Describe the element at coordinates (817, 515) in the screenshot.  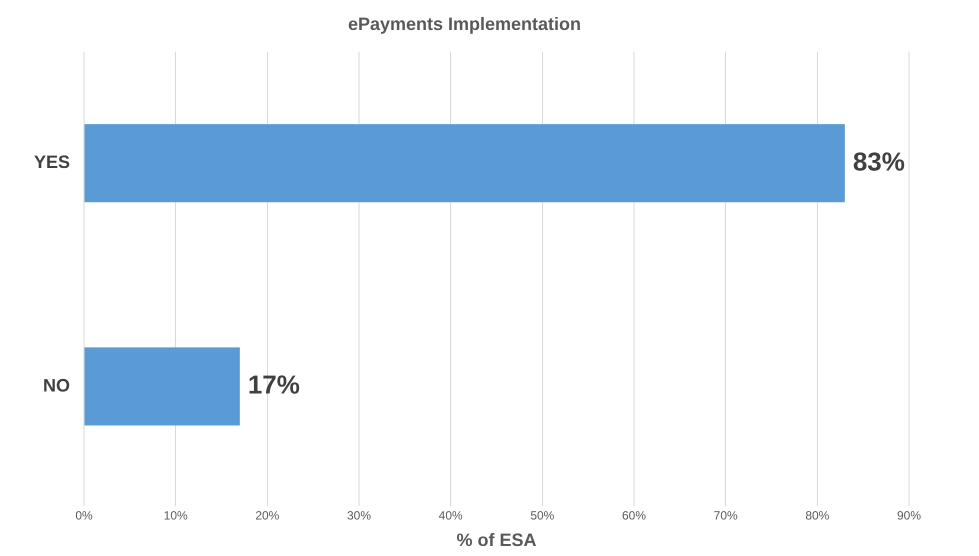
I see `x-tick-label: 80%` at that location.